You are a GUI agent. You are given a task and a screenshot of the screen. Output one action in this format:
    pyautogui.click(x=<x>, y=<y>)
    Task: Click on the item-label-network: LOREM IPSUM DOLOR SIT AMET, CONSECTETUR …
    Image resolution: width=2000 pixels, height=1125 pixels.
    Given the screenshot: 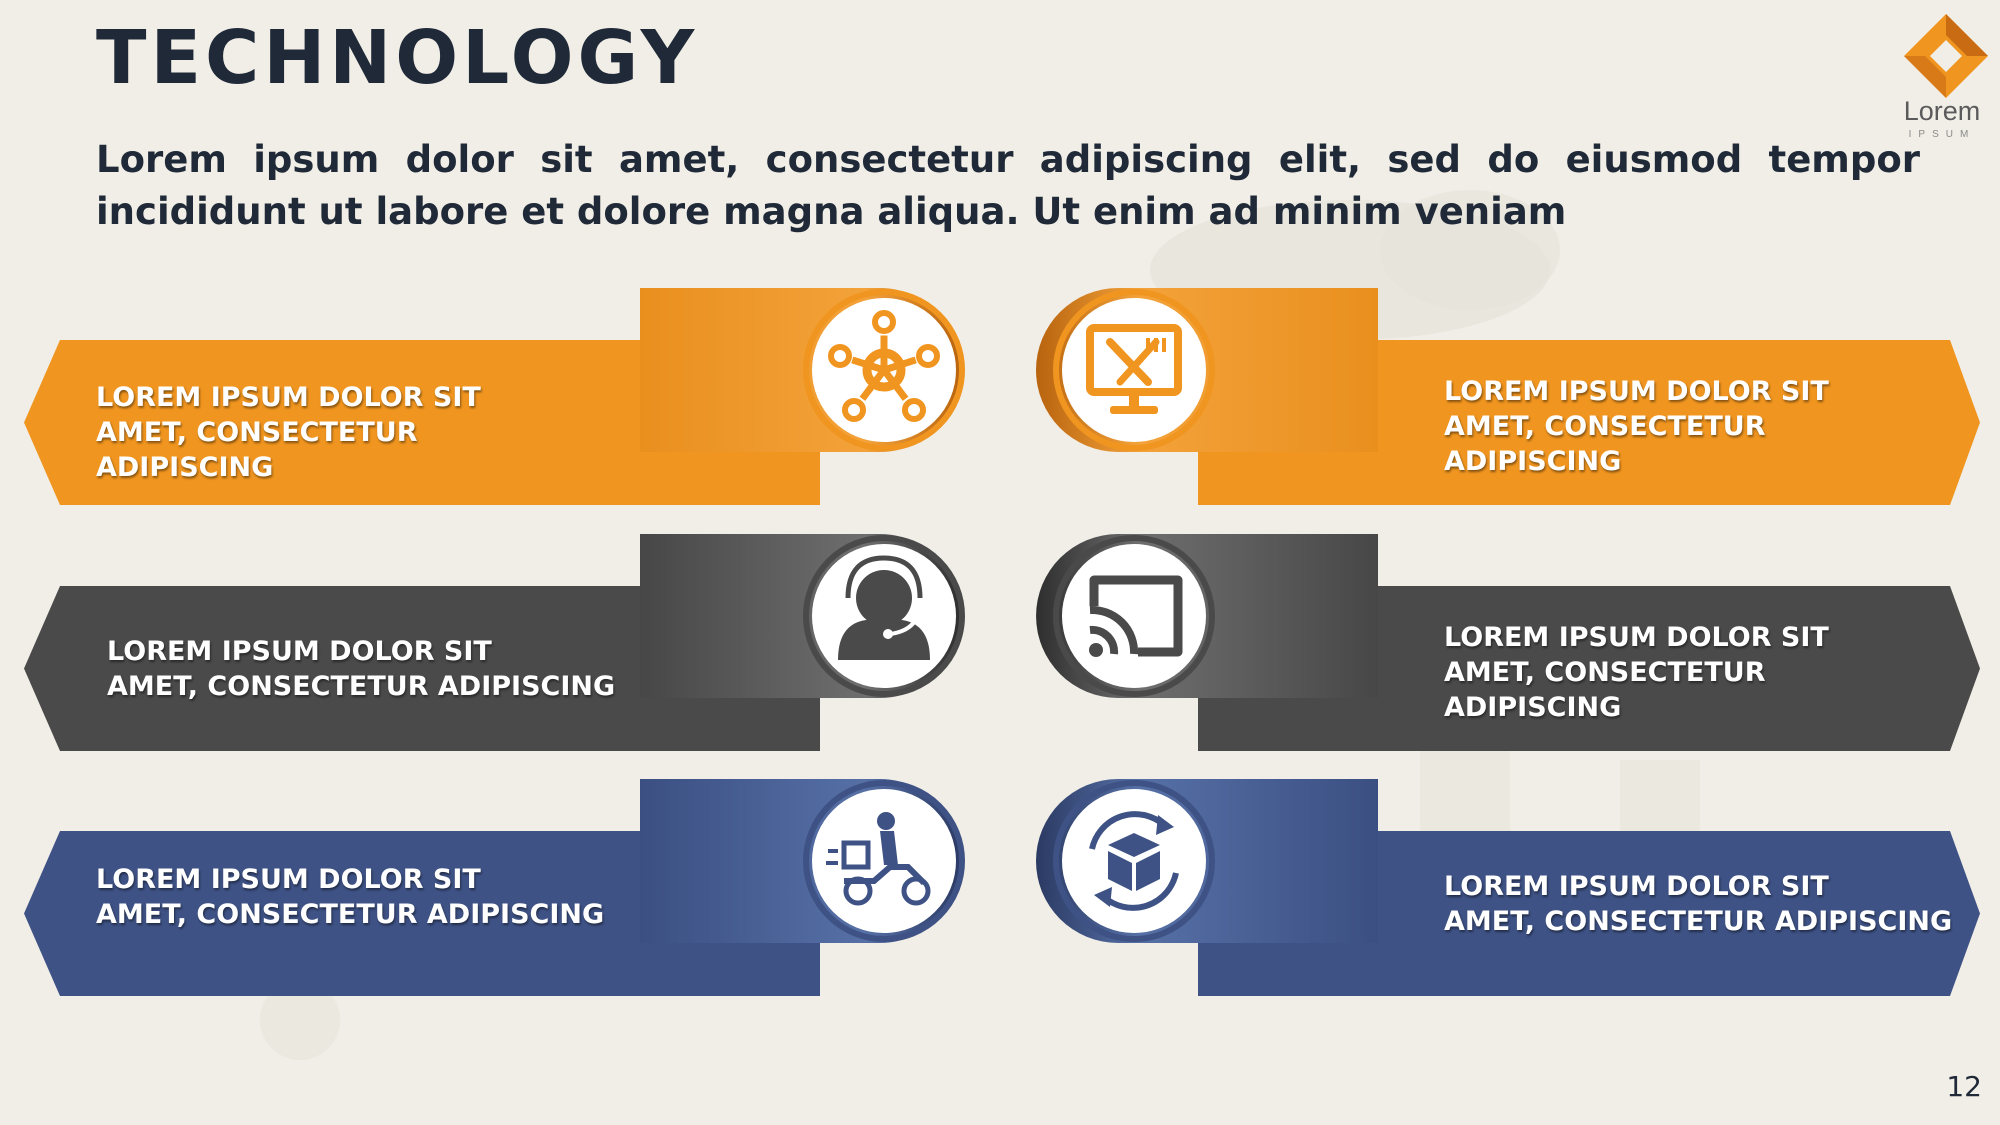 What is the action you would take?
    pyautogui.click(x=288, y=432)
    